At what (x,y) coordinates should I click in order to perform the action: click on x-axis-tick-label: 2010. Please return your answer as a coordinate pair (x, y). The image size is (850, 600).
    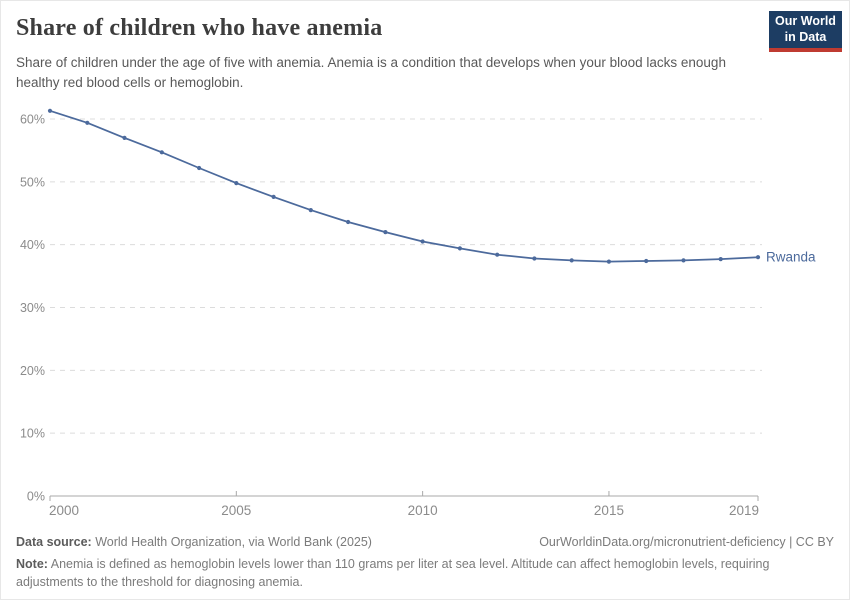
    Looking at the image, I should click on (423, 510).